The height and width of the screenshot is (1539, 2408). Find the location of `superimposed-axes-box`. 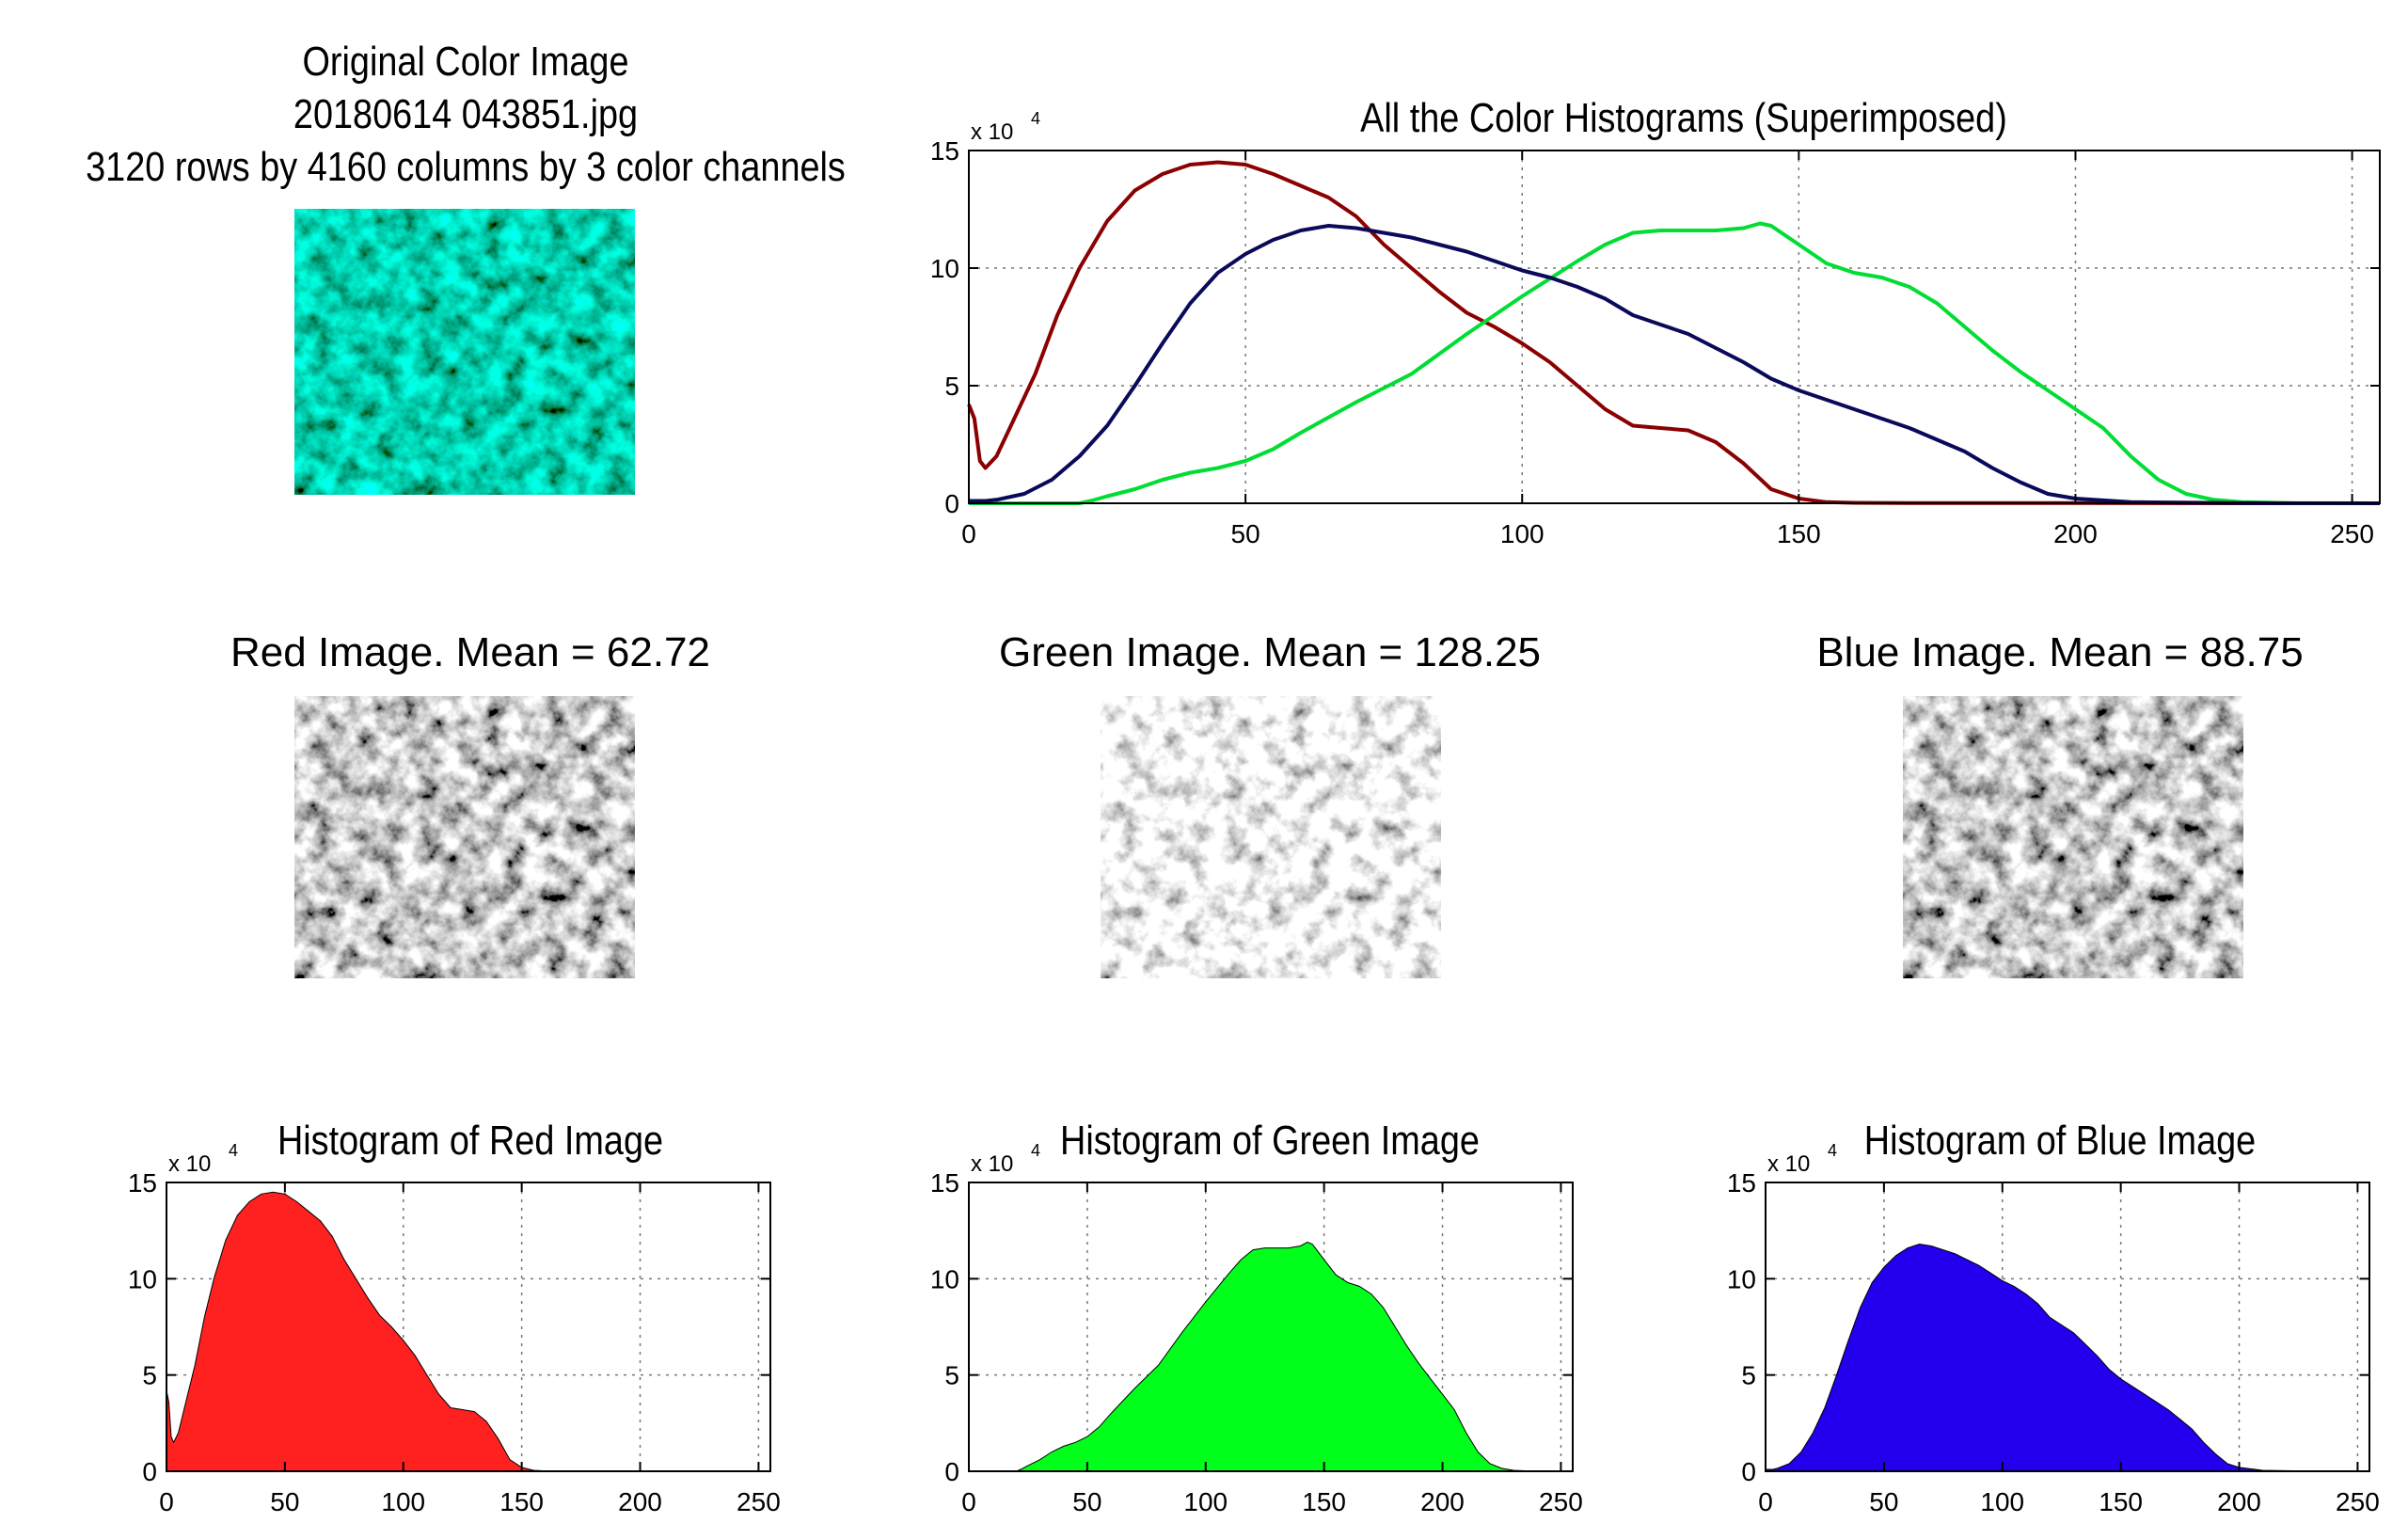

superimposed-axes-box is located at coordinates (1675, 327).